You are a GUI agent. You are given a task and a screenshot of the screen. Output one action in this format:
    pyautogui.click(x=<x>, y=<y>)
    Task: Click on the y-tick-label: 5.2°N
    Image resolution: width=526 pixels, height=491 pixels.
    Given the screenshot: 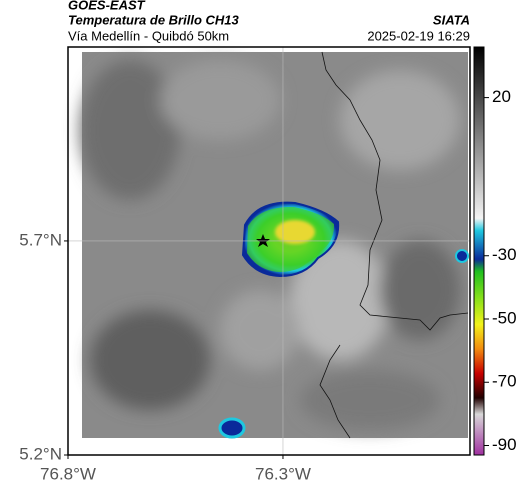 What is the action you would take?
    pyautogui.click(x=40, y=453)
    